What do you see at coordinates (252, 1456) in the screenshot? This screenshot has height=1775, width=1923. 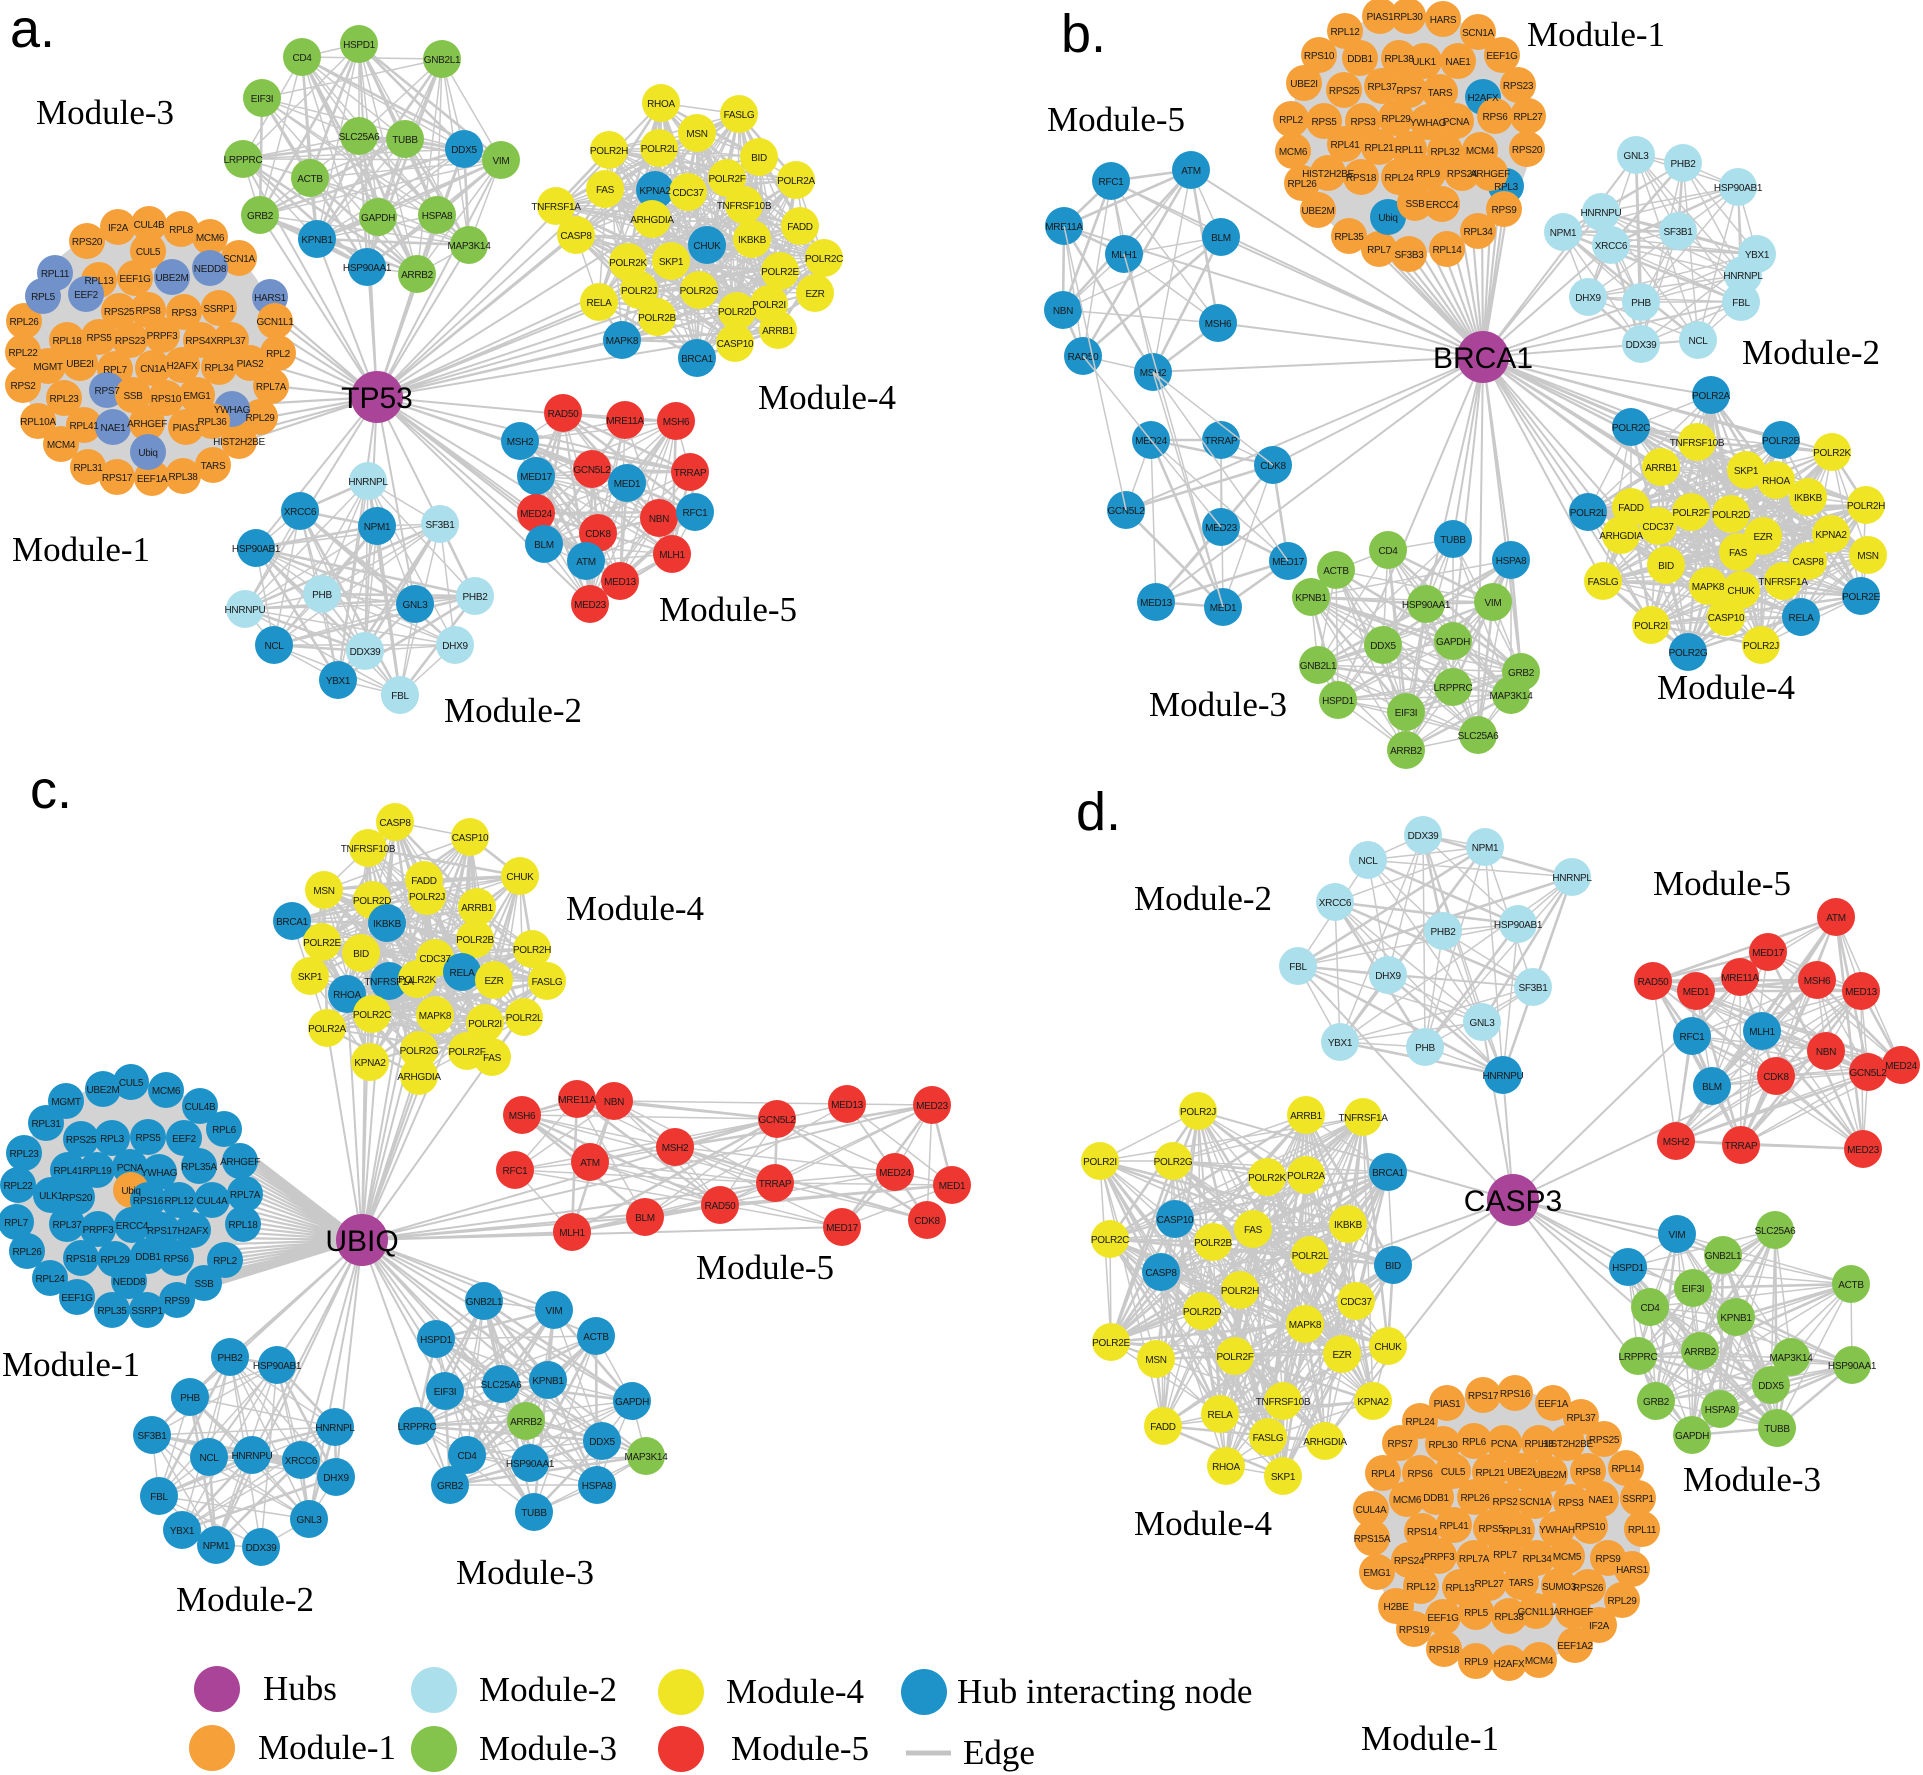 I see `svg-text: HNRNPU` at bounding box center [252, 1456].